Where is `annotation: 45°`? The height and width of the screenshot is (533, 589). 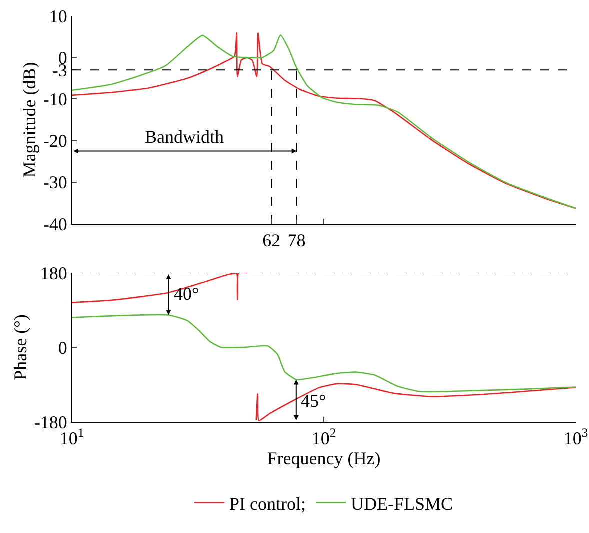
annotation: 45° is located at coordinates (313, 401).